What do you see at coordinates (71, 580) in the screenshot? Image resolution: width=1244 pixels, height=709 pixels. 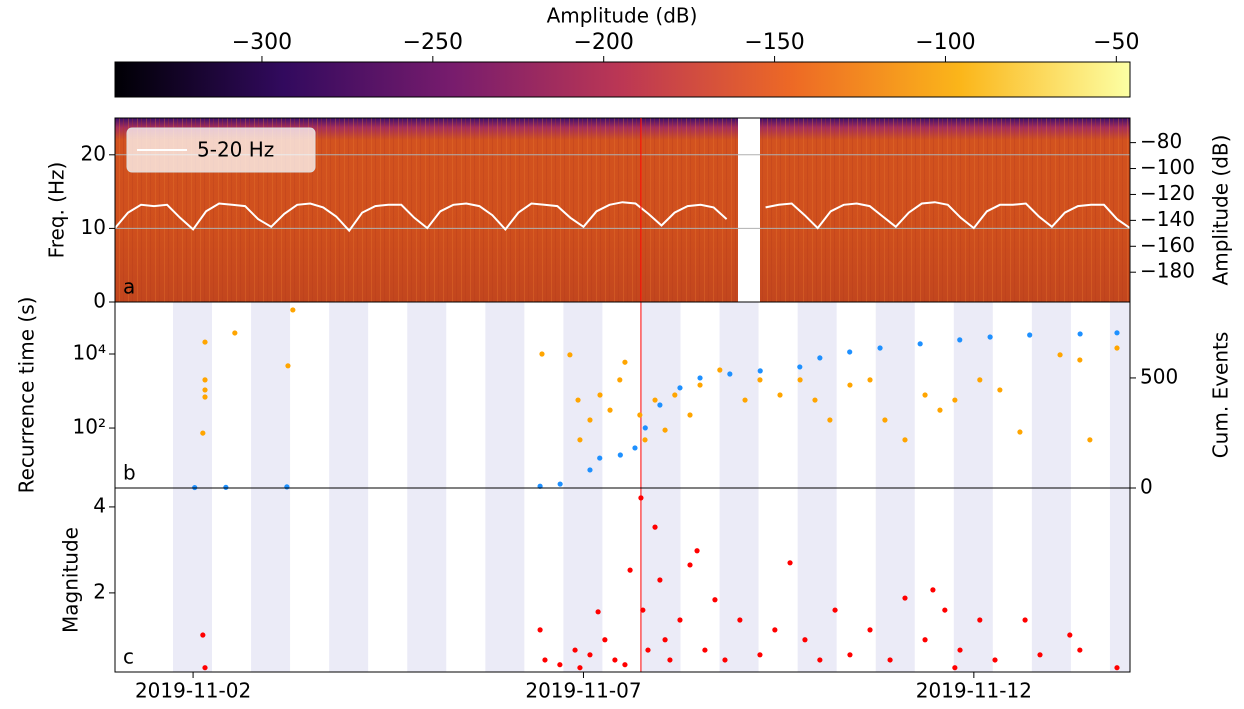 I see `y-axis-label: Magnitude` at bounding box center [71, 580].